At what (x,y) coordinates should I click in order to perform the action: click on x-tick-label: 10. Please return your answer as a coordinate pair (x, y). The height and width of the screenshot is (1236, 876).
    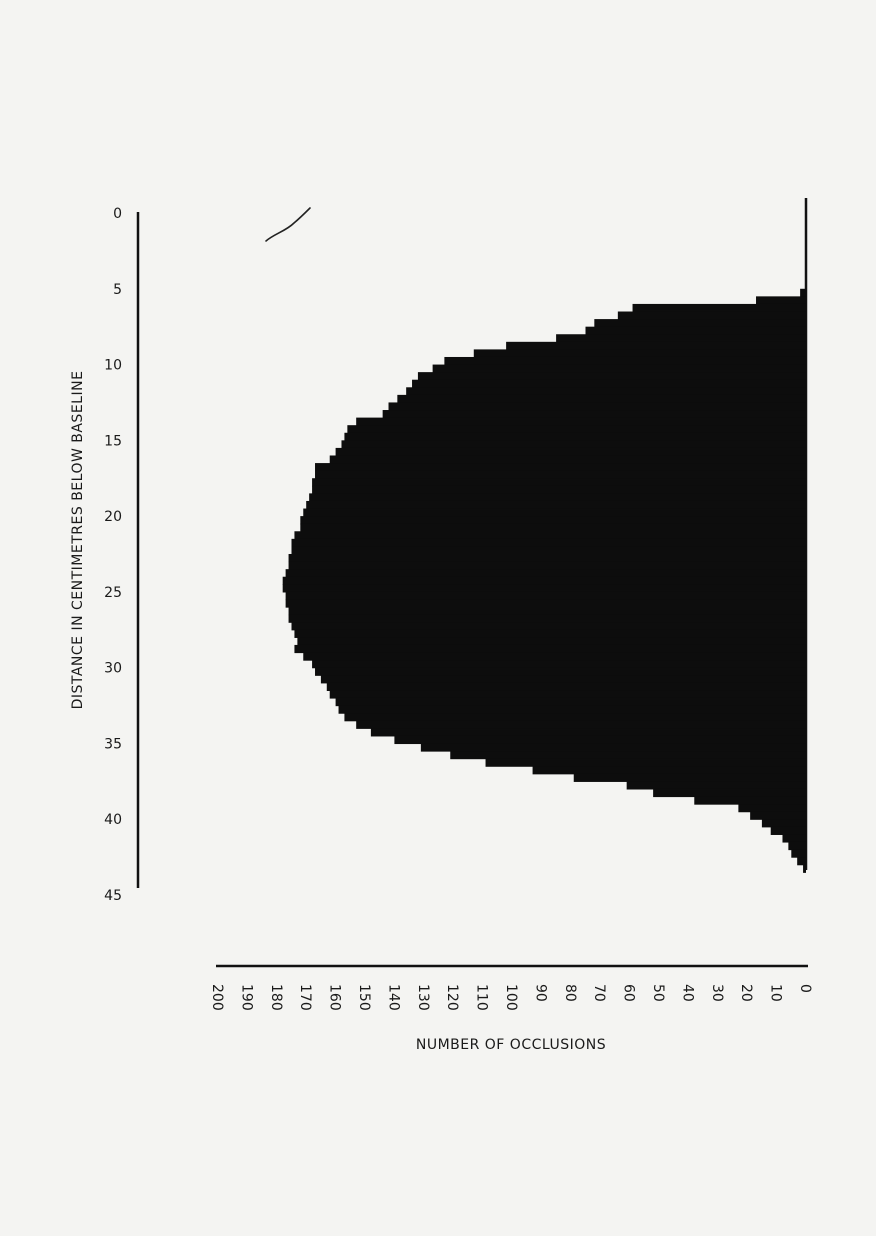
    Looking at the image, I should click on (776, 993).